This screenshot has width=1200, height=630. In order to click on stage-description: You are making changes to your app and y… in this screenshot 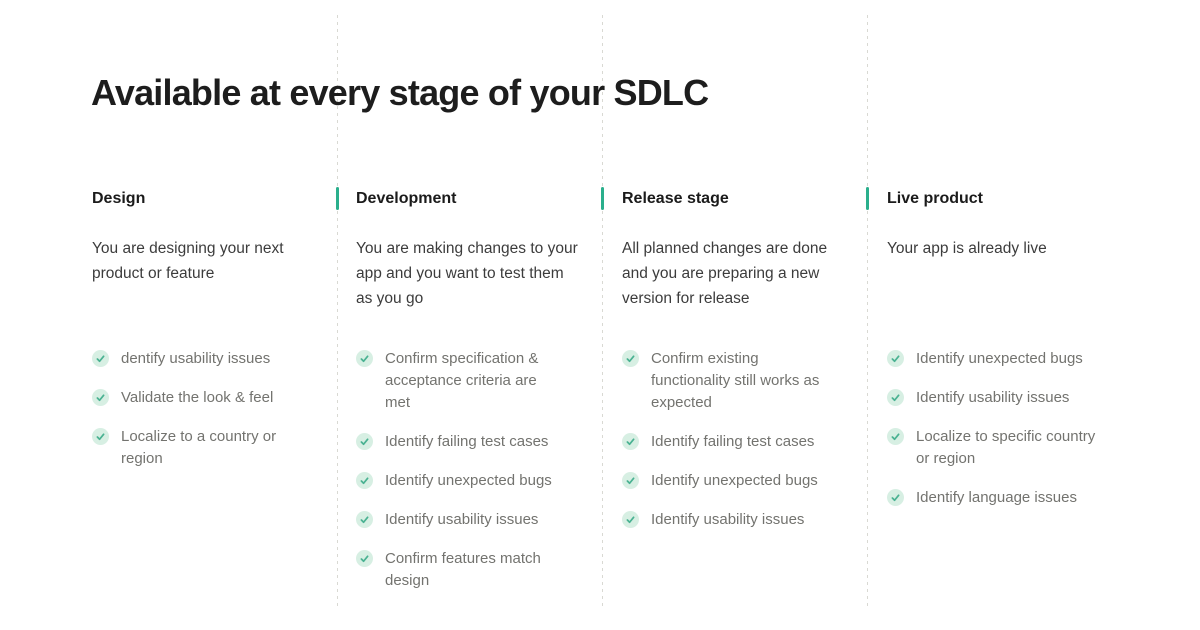, I will do `click(467, 273)`.